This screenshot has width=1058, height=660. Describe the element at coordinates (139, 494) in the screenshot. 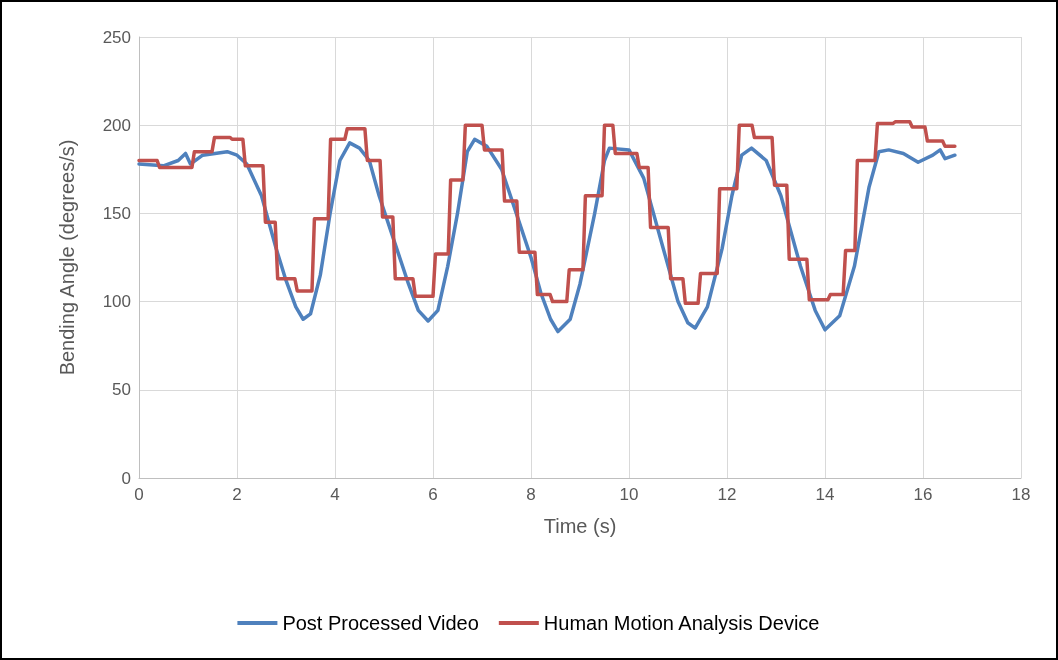

I see `x-tick-label: 0` at that location.